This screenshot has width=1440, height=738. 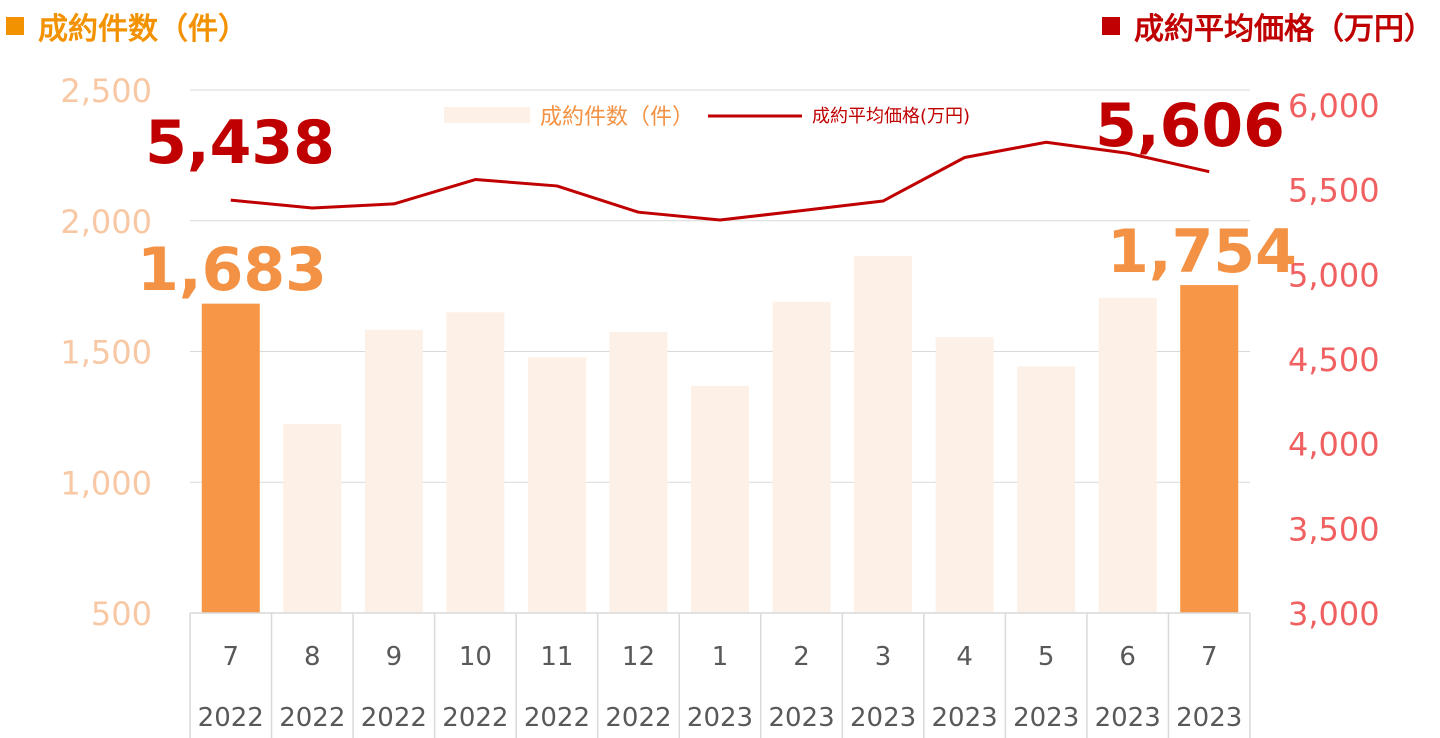 What do you see at coordinates (121, 614) in the screenshot?
I see `left-tick-label: 500` at bounding box center [121, 614].